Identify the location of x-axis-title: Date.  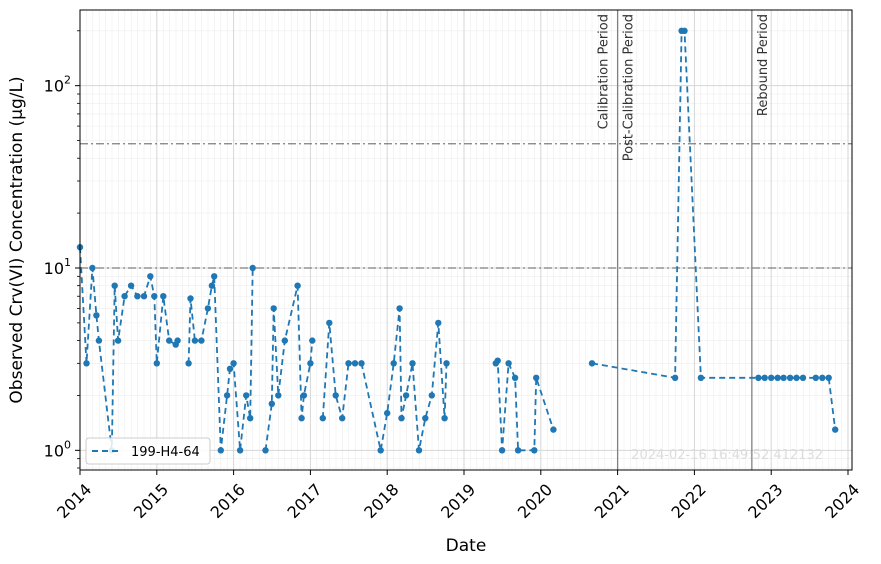
(466, 546).